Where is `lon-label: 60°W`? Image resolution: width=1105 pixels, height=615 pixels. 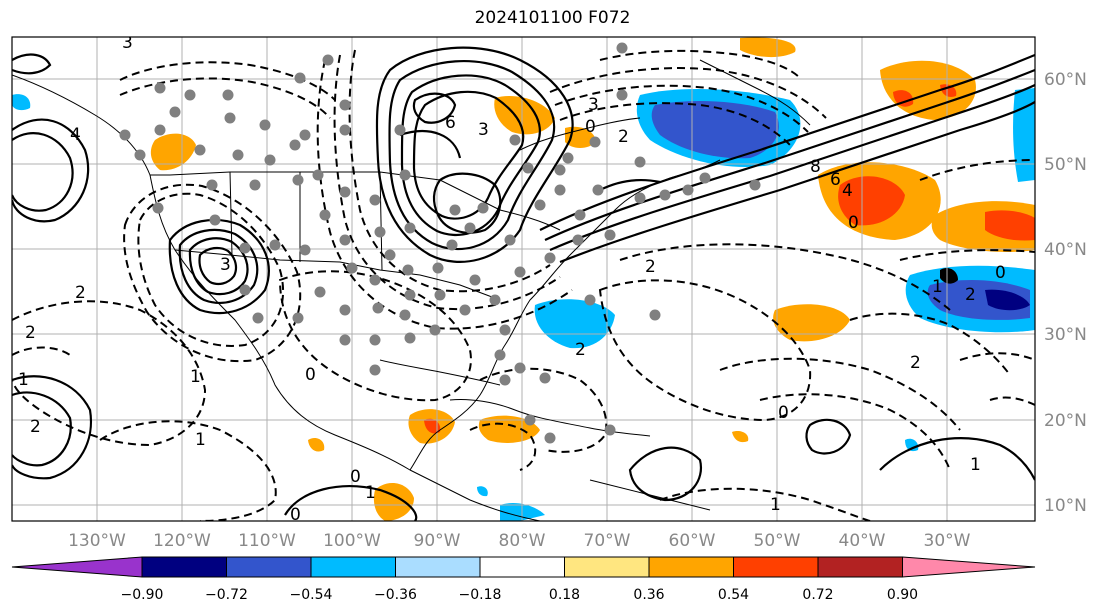 lon-label: 60°W is located at coordinates (692, 541).